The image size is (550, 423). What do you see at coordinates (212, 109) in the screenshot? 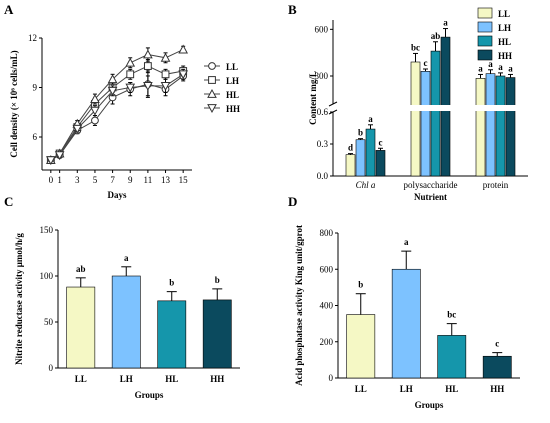
I see `a-legend-marker-hh` at bounding box center [212, 109].